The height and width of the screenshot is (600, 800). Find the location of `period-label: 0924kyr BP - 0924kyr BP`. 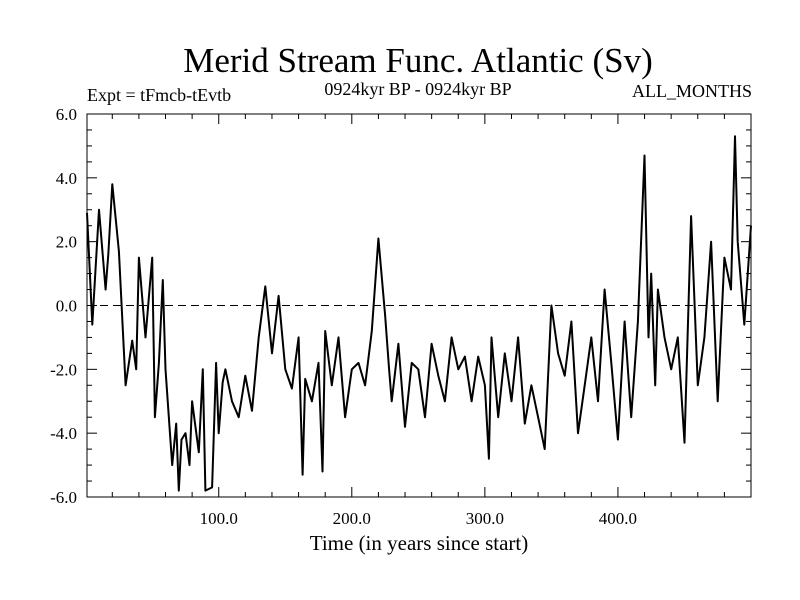

period-label: 0924kyr BP - 0924kyr BP is located at coordinates (417, 89).